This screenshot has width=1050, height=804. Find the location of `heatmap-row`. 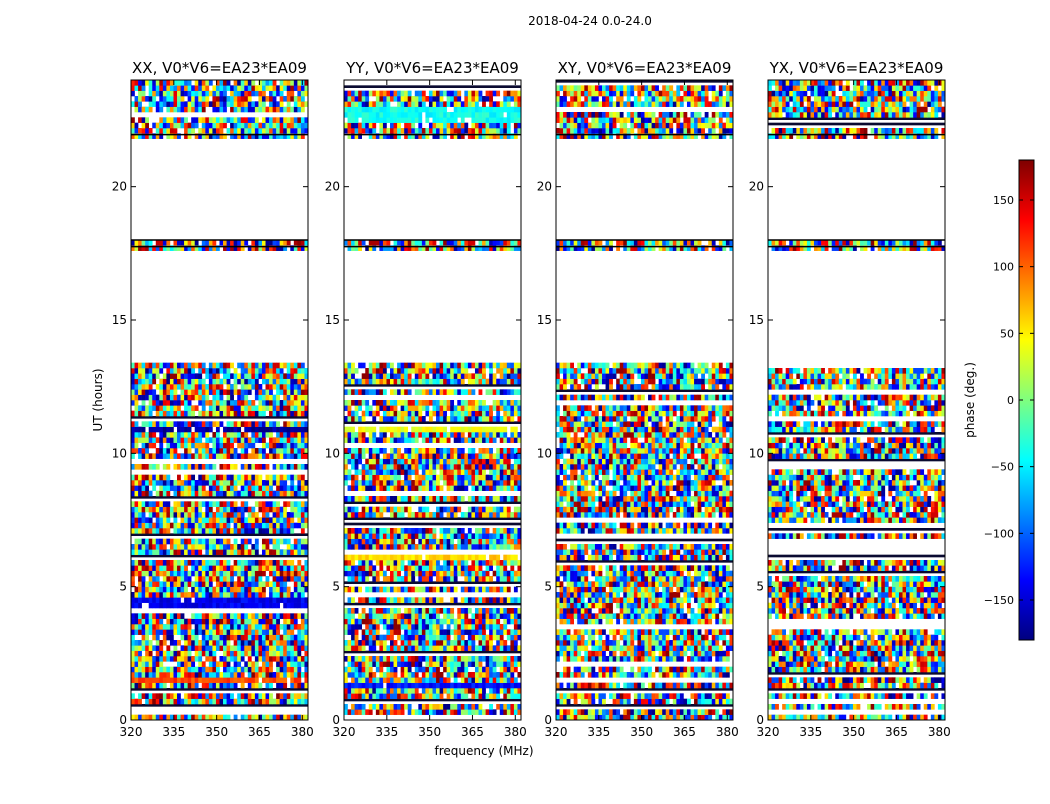

heatmap-row is located at coordinates (432, 604).